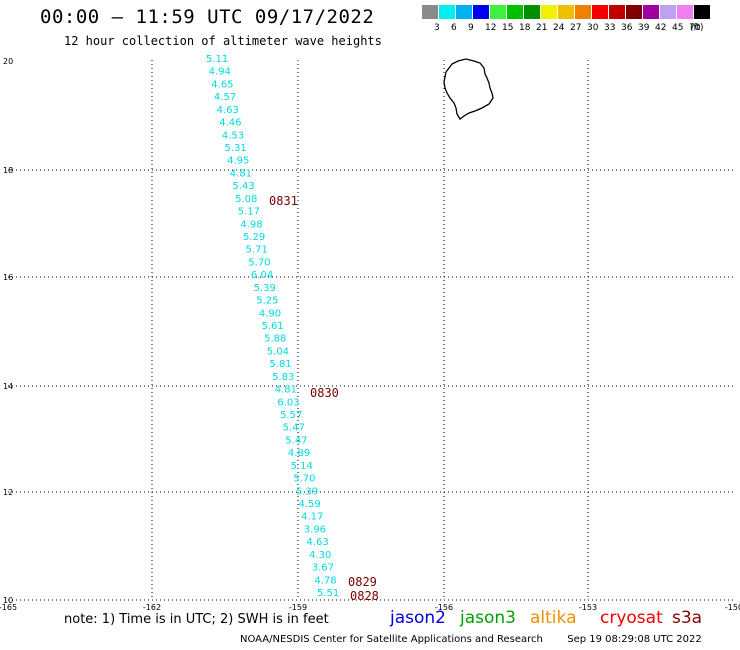  I want to click on swh-reading: 6.03, so click(288, 402).